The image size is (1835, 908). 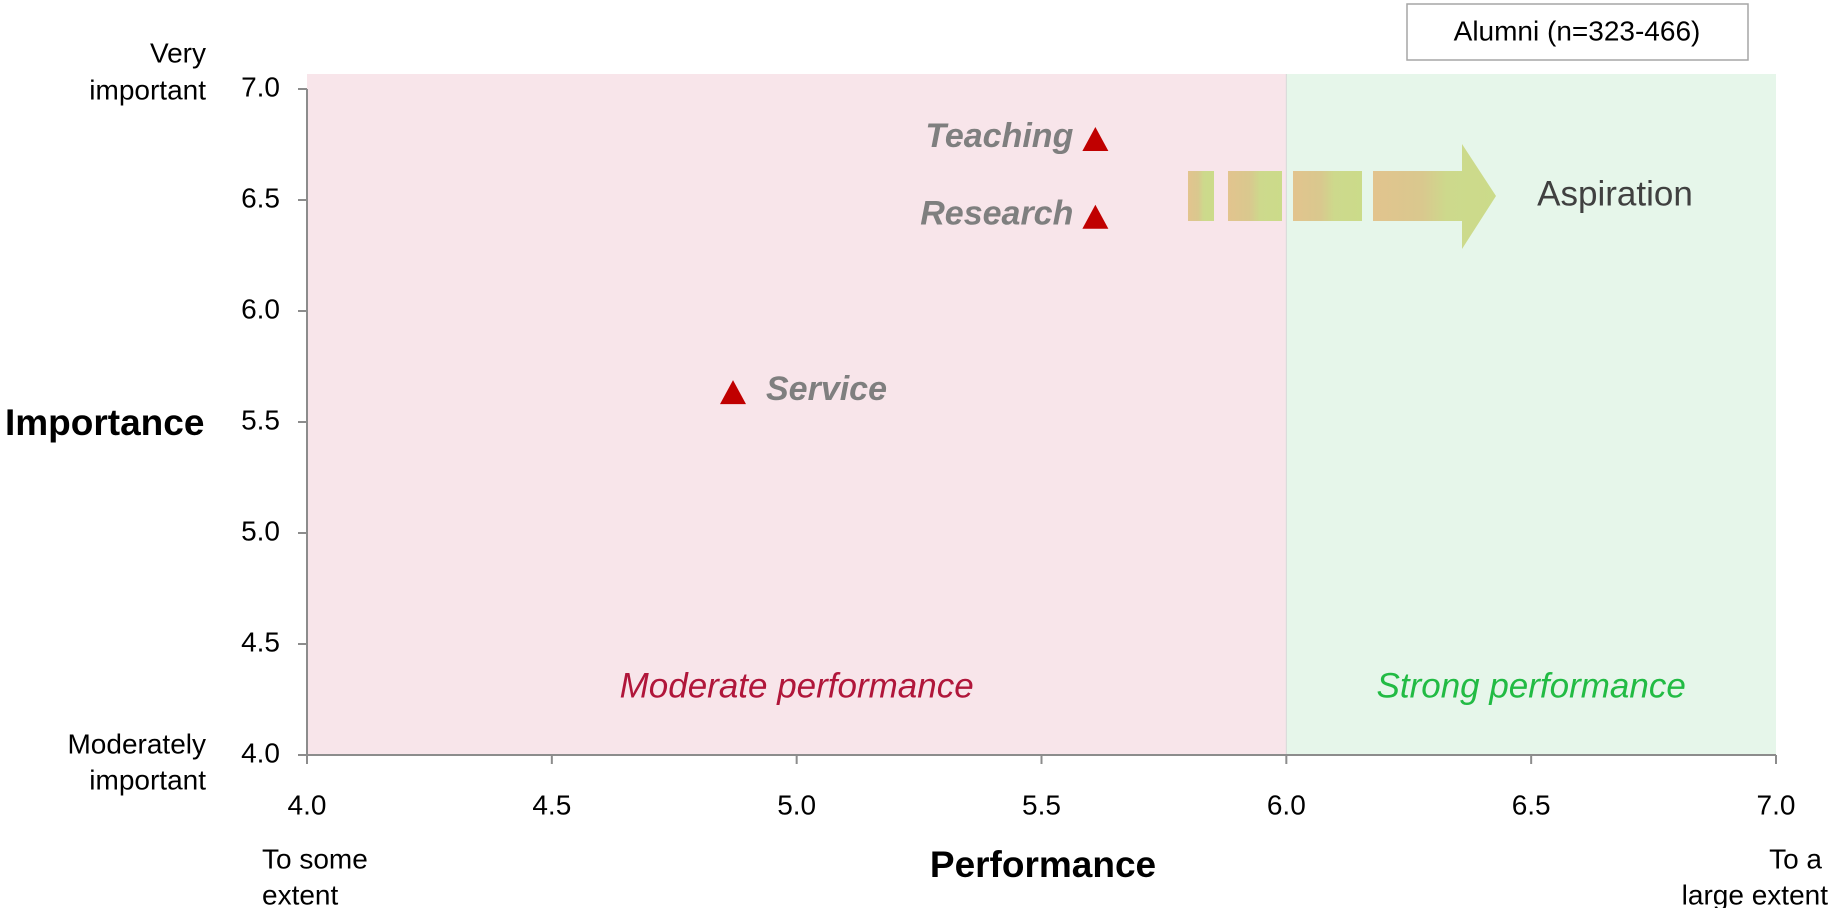 I want to click on y-low-label: Moderately, so click(x=136, y=743).